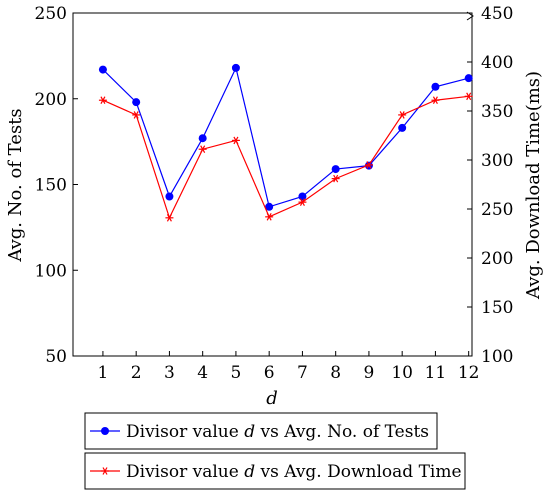 The image size is (550, 495). Describe the element at coordinates (497, 63) in the screenshot. I see `right-tick-label: 400` at that location.